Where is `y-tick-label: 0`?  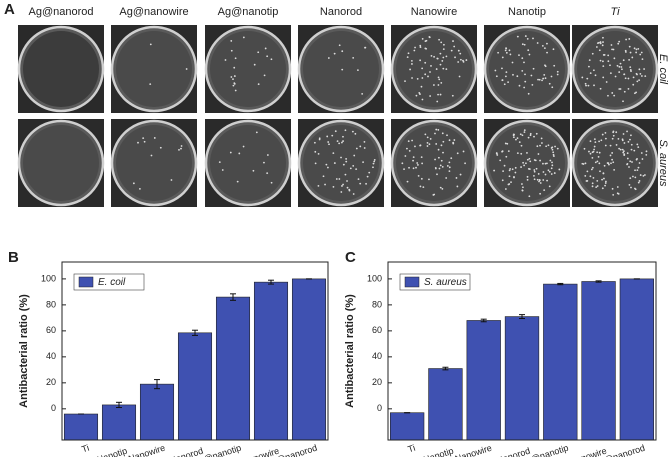
y-tick-label: 0 is located at coordinates (379, 408).